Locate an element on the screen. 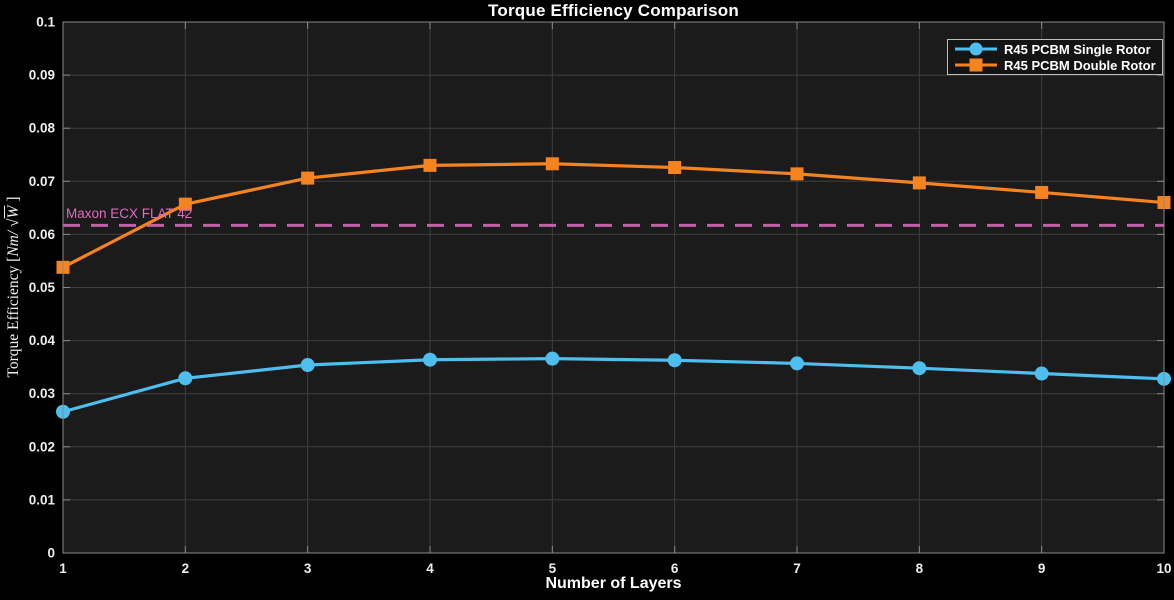 The height and width of the screenshot is (600, 1174). legend-item-single-rotor: R45 PCBM Single Rotor is located at coordinates (1058, 49).